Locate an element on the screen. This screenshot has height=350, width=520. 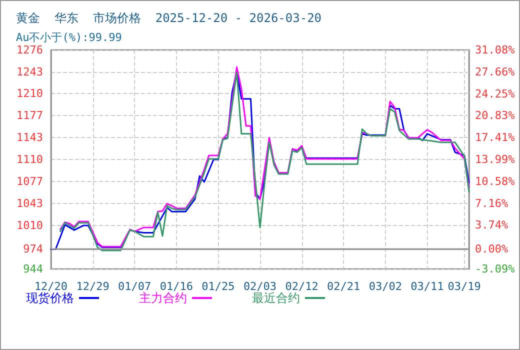
legend-label: 现货价格 is located at coordinates (50, 298).